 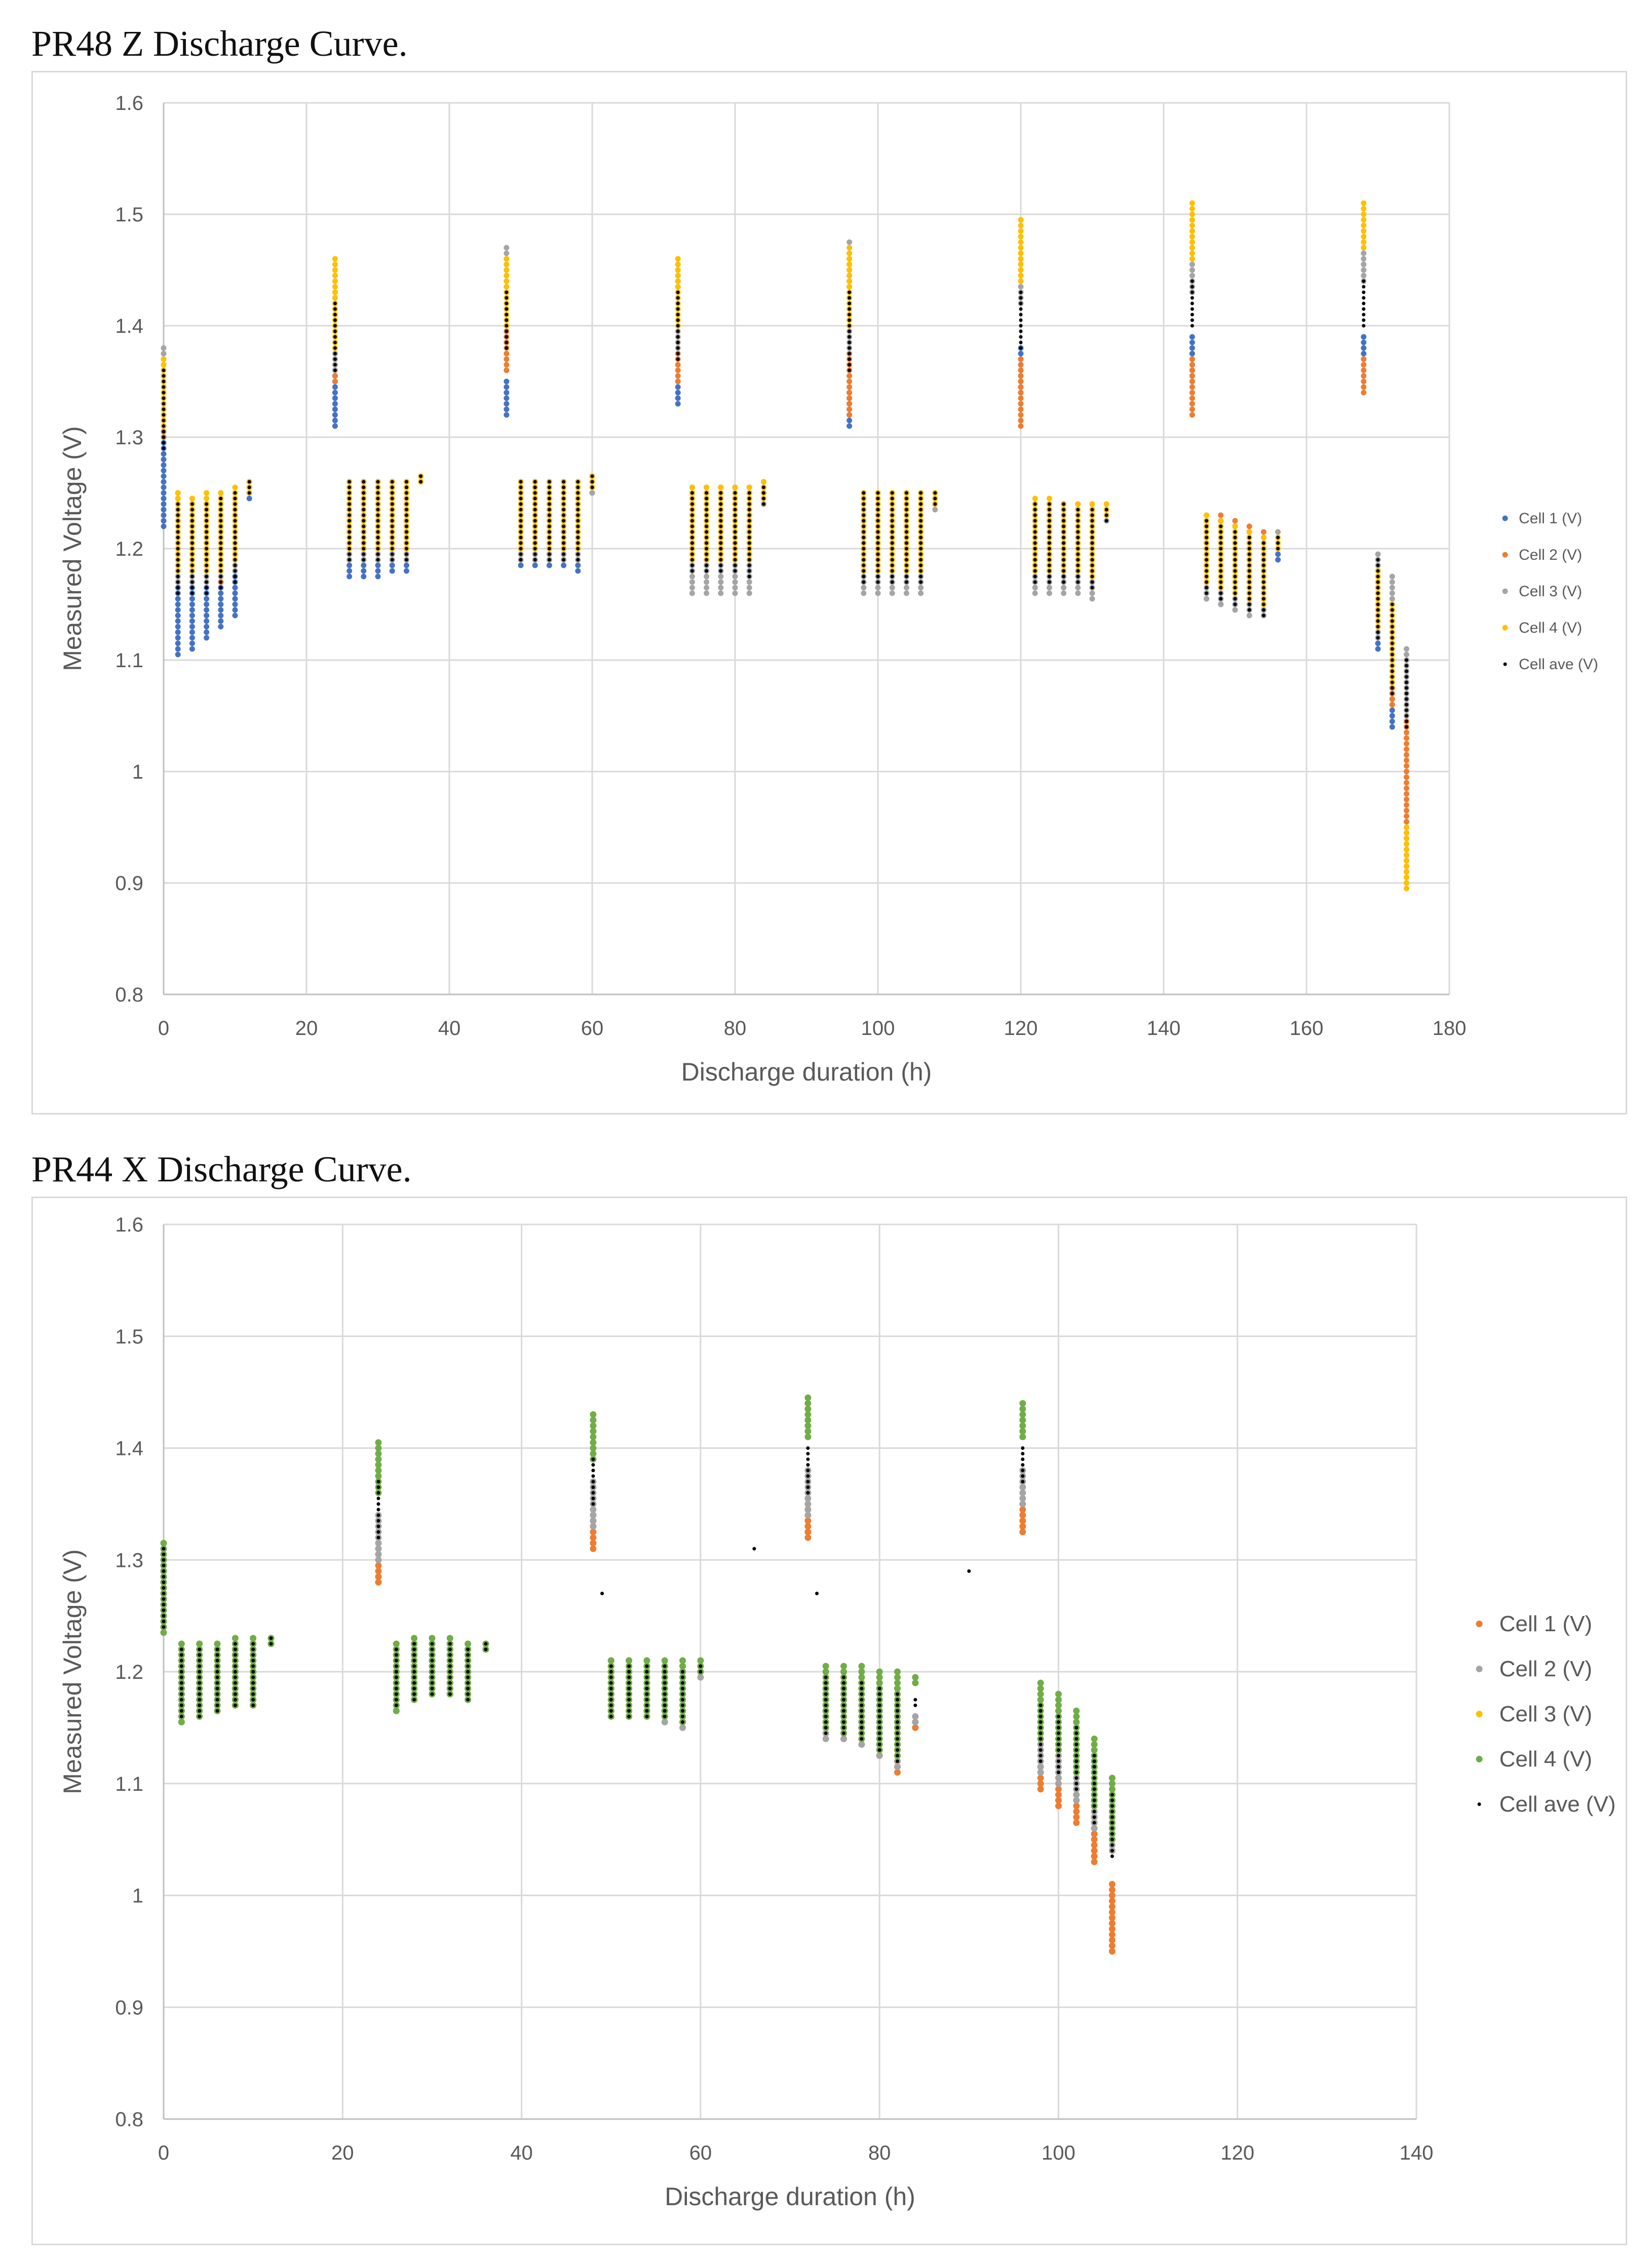 I want to click on y-tick-label: 1.1, so click(x=129, y=660).